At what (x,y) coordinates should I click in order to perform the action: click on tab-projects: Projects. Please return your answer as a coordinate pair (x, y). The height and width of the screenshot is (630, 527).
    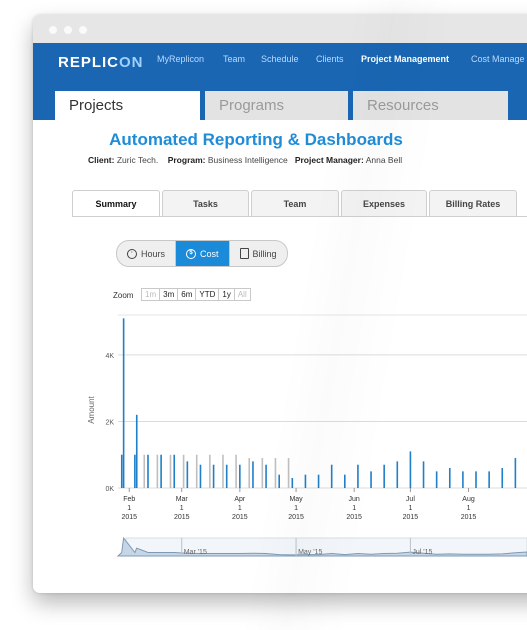
    Looking at the image, I should click on (127, 105).